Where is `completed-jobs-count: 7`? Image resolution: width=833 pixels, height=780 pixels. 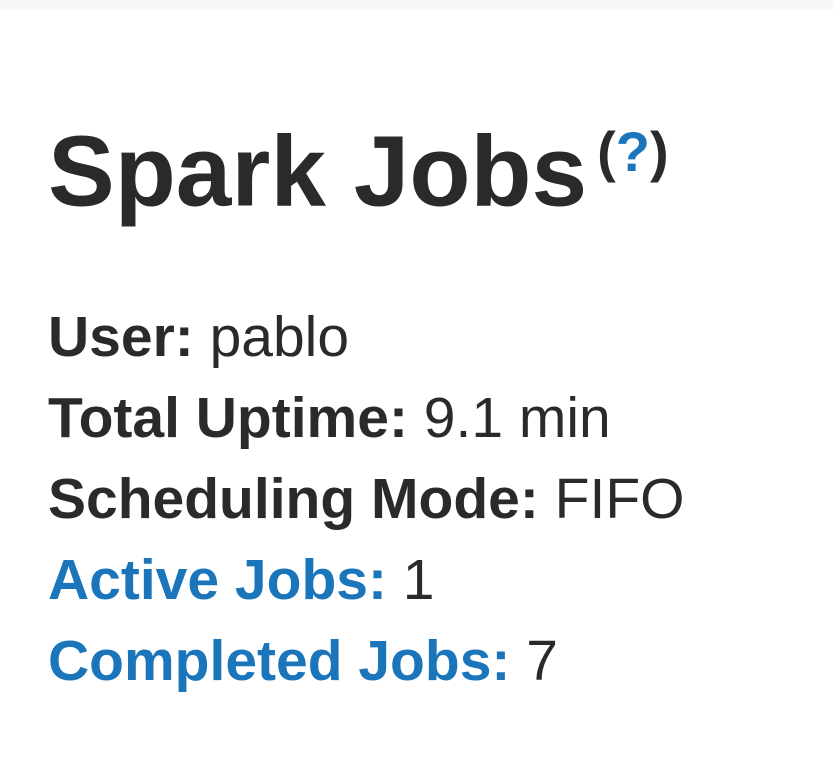 completed-jobs-count: 7 is located at coordinates (542, 661).